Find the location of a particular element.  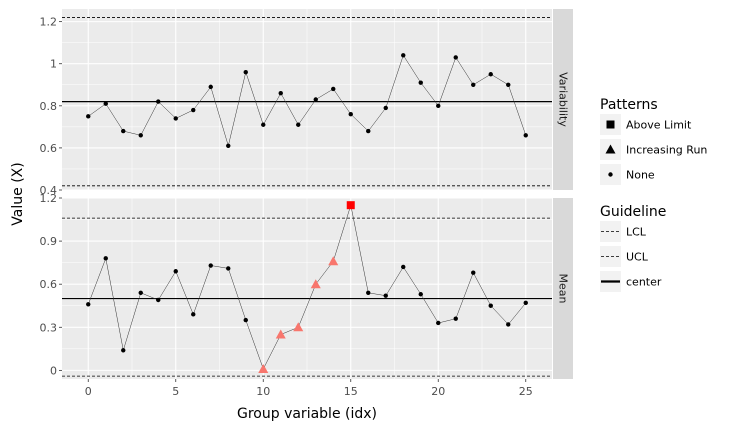

x-axis-title: Group variable (idx) is located at coordinates (307, 414).